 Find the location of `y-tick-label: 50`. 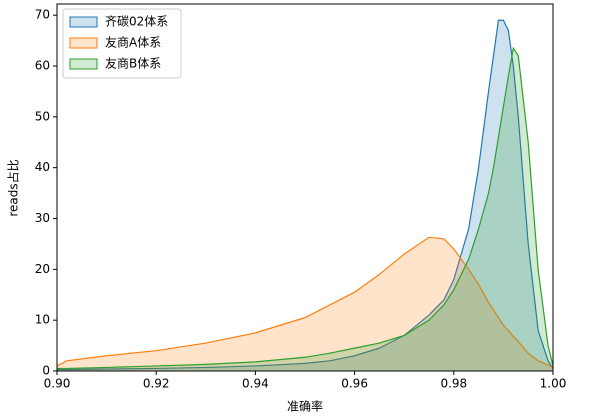

y-tick-label: 50 is located at coordinates (42, 116).